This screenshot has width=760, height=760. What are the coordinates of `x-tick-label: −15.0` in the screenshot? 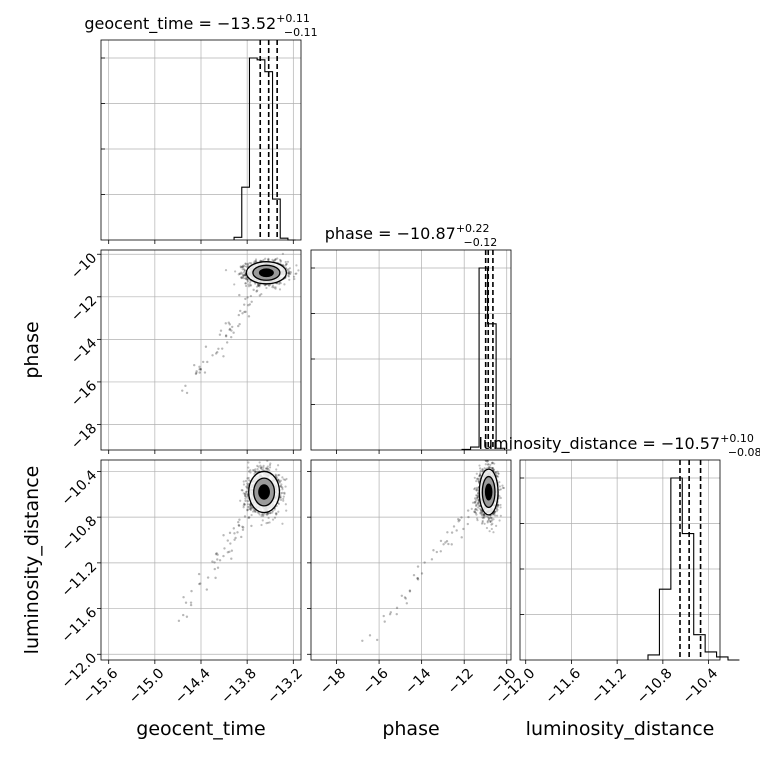 It's located at (147, 686).